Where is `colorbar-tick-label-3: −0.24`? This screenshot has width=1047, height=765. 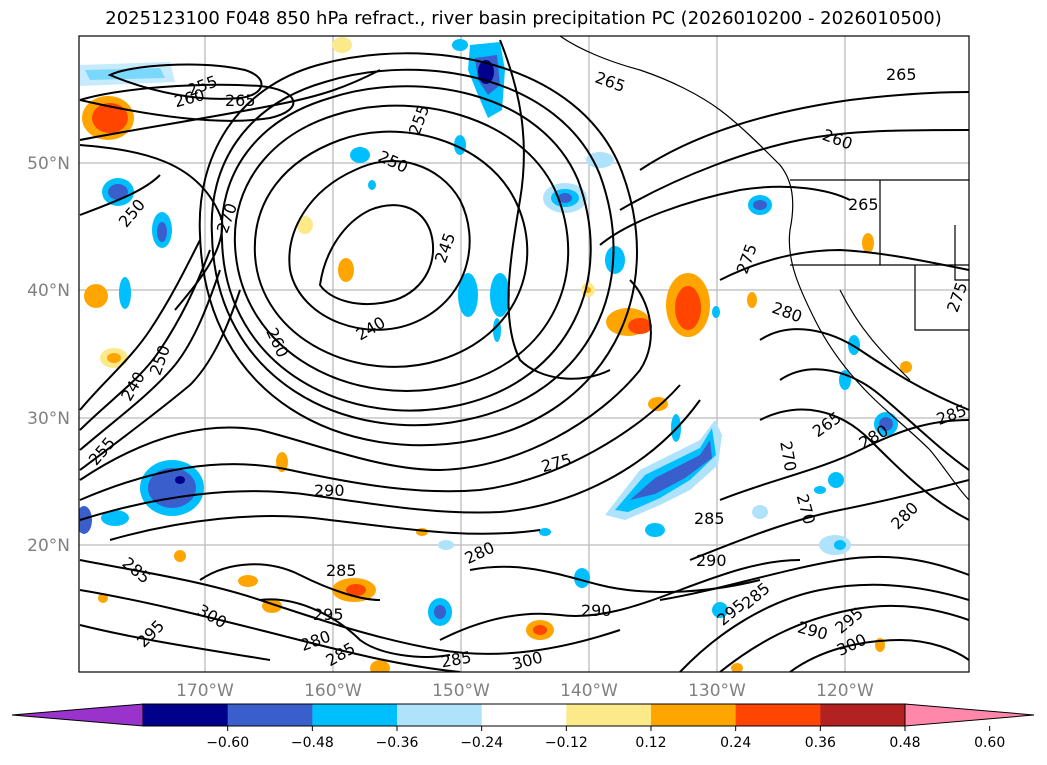 colorbar-tick-label-3: −0.24 is located at coordinates (481, 743).